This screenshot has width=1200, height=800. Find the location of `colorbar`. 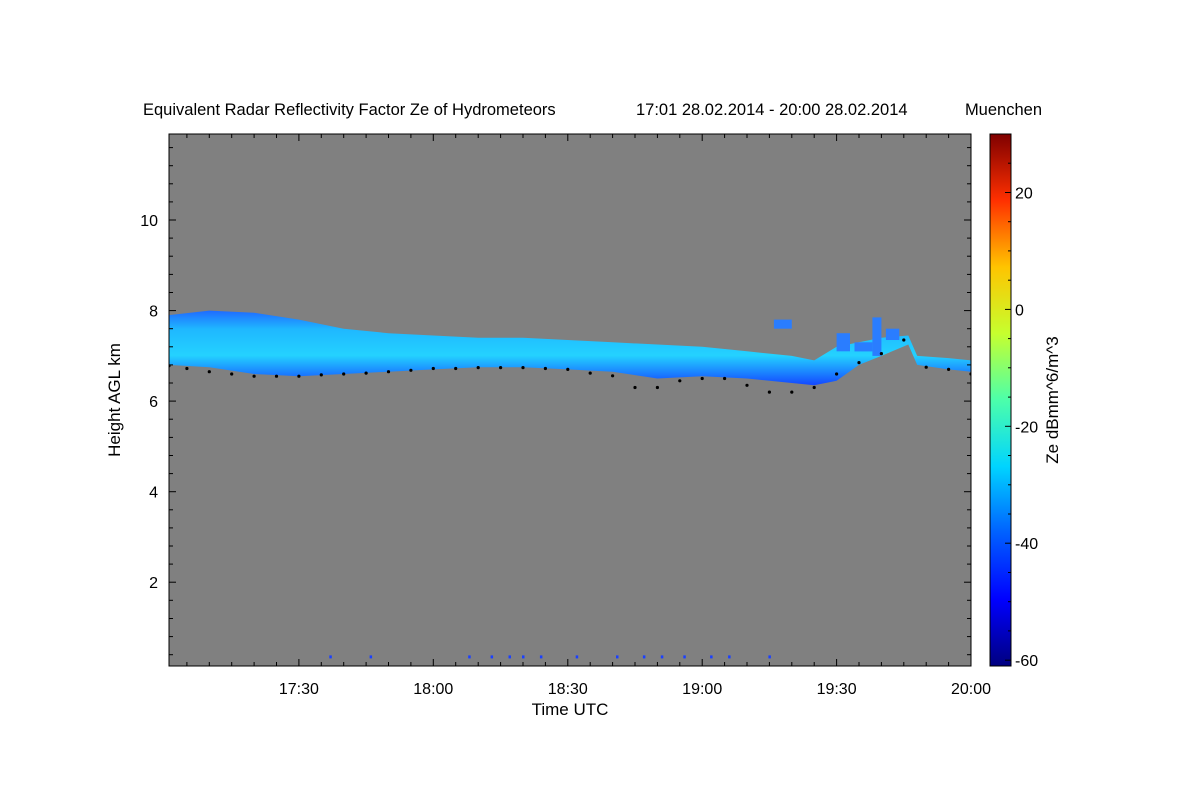

colorbar is located at coordinates (1000, 400).